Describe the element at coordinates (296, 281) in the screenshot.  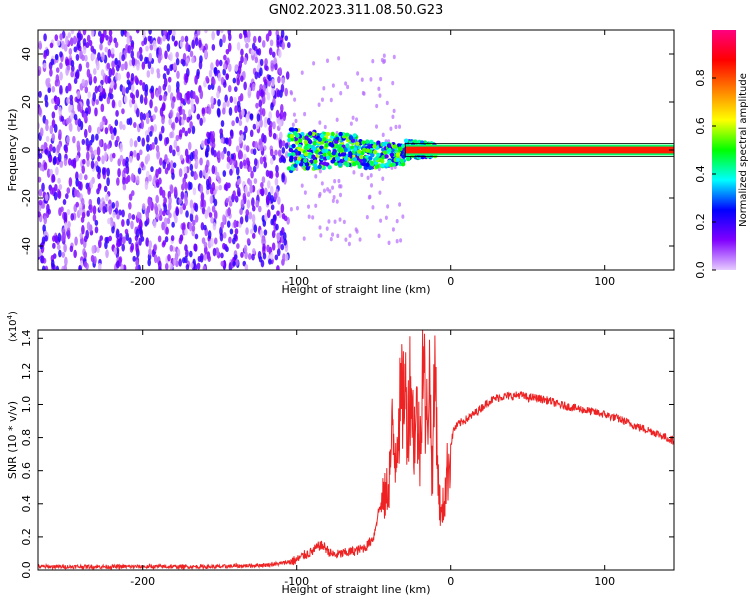
I see `spectrogram-x-tick-label: -100` at that location.